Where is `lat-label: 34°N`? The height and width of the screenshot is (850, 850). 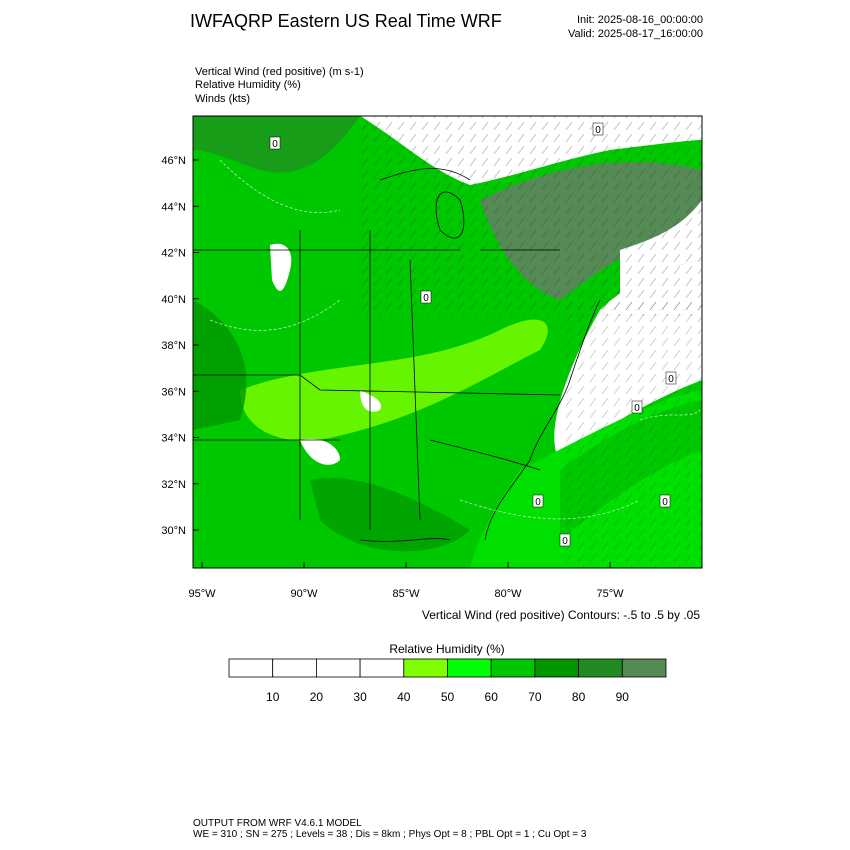 lat-label: 34°N is located at coordinates (173, 439).